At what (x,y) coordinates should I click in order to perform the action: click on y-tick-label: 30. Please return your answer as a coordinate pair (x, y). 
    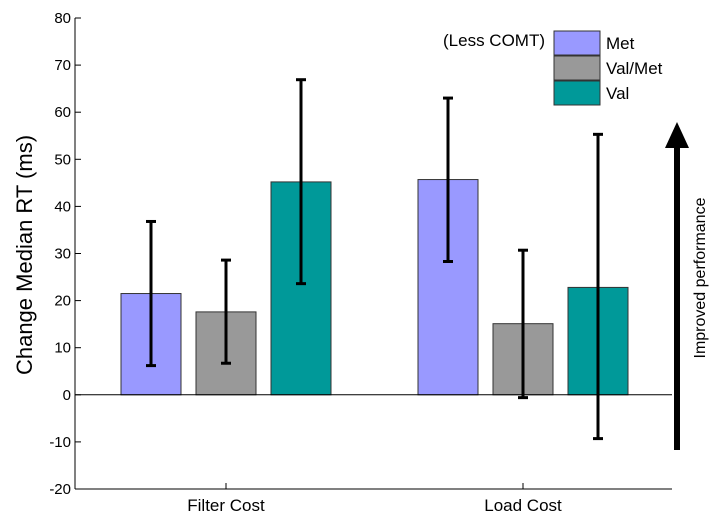
    Looking at the image, I should click on (62, 254).